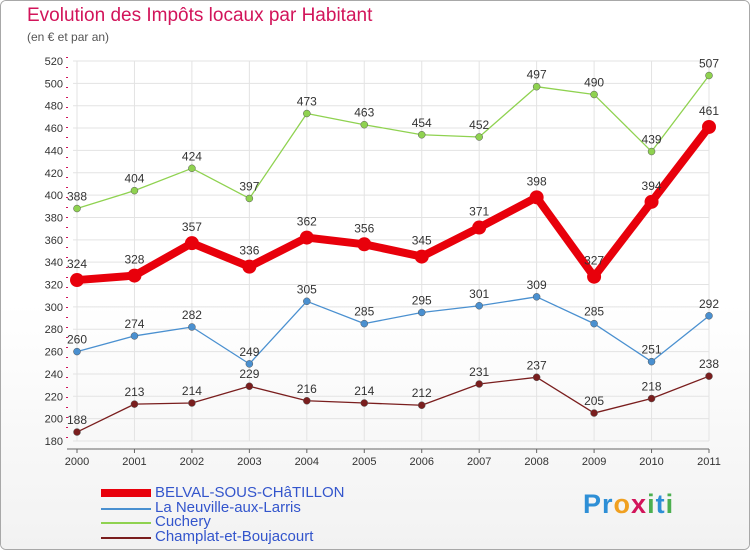 The image size is (750, 550). What do you see at coordinates (134, 324) in the screenshot?
I see `data-label: 274` at bounding box center [134, 324].